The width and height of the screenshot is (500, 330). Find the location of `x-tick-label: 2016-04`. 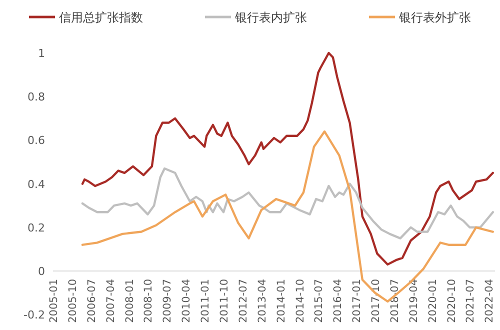

x-tick-label: 2016-04 is located at coordinates (338, 300).